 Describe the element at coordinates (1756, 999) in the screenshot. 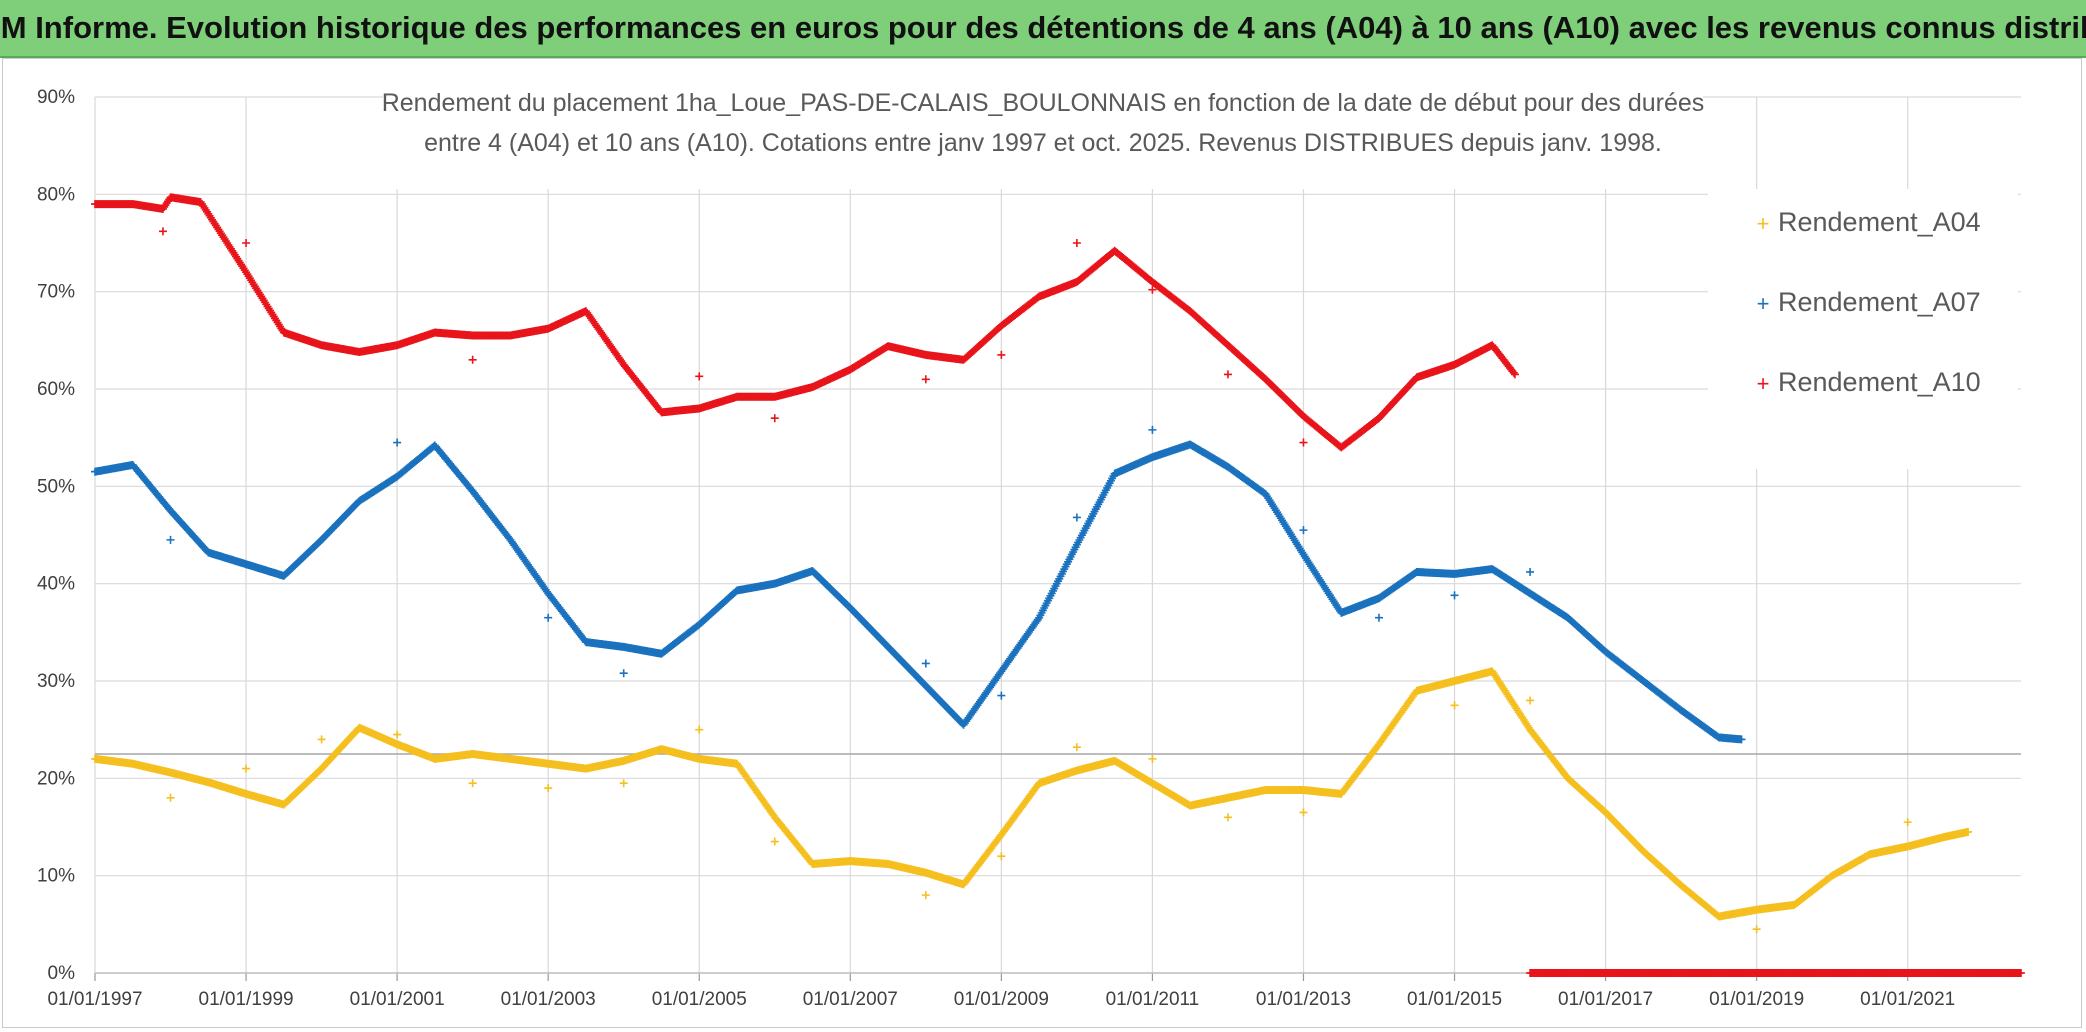

I see `x-tick-label: 01/01/2019` at that location.